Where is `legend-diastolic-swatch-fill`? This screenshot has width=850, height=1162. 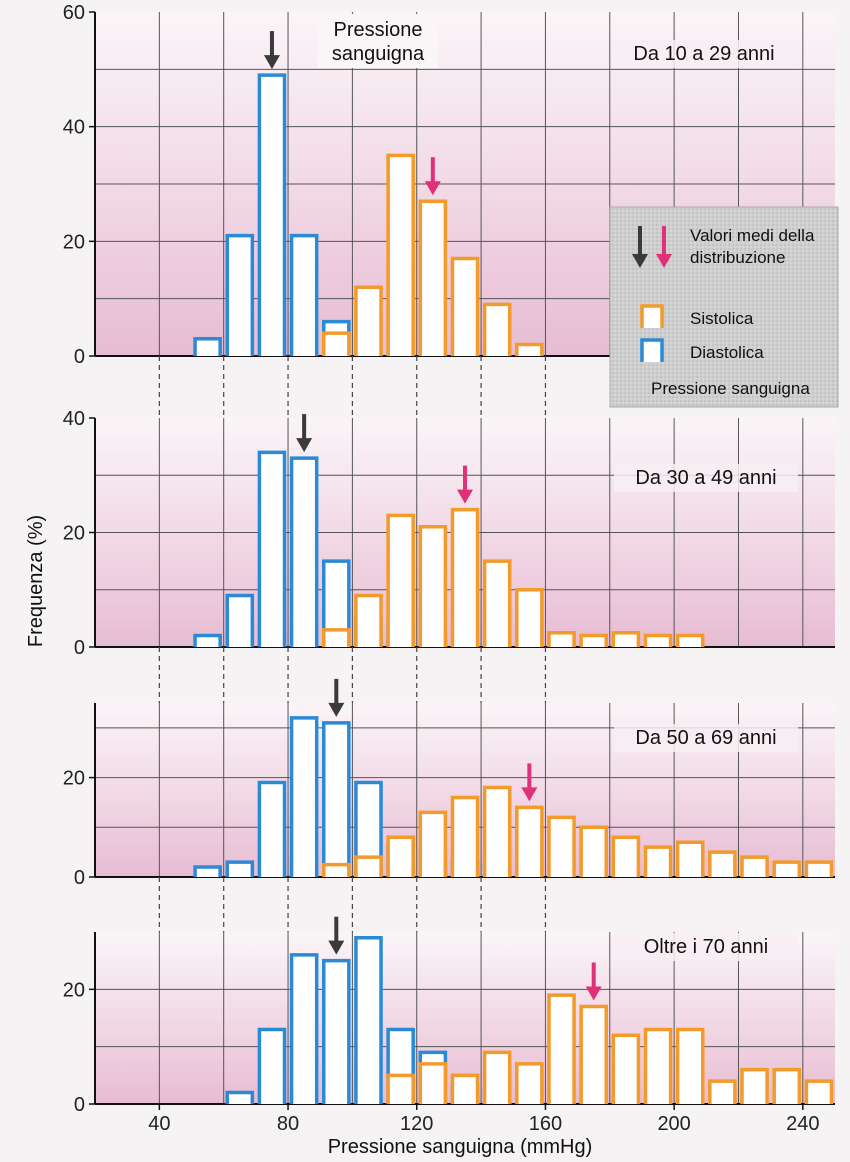
legend-diastolic-swatch-fill is located at coordinates (652, 351).